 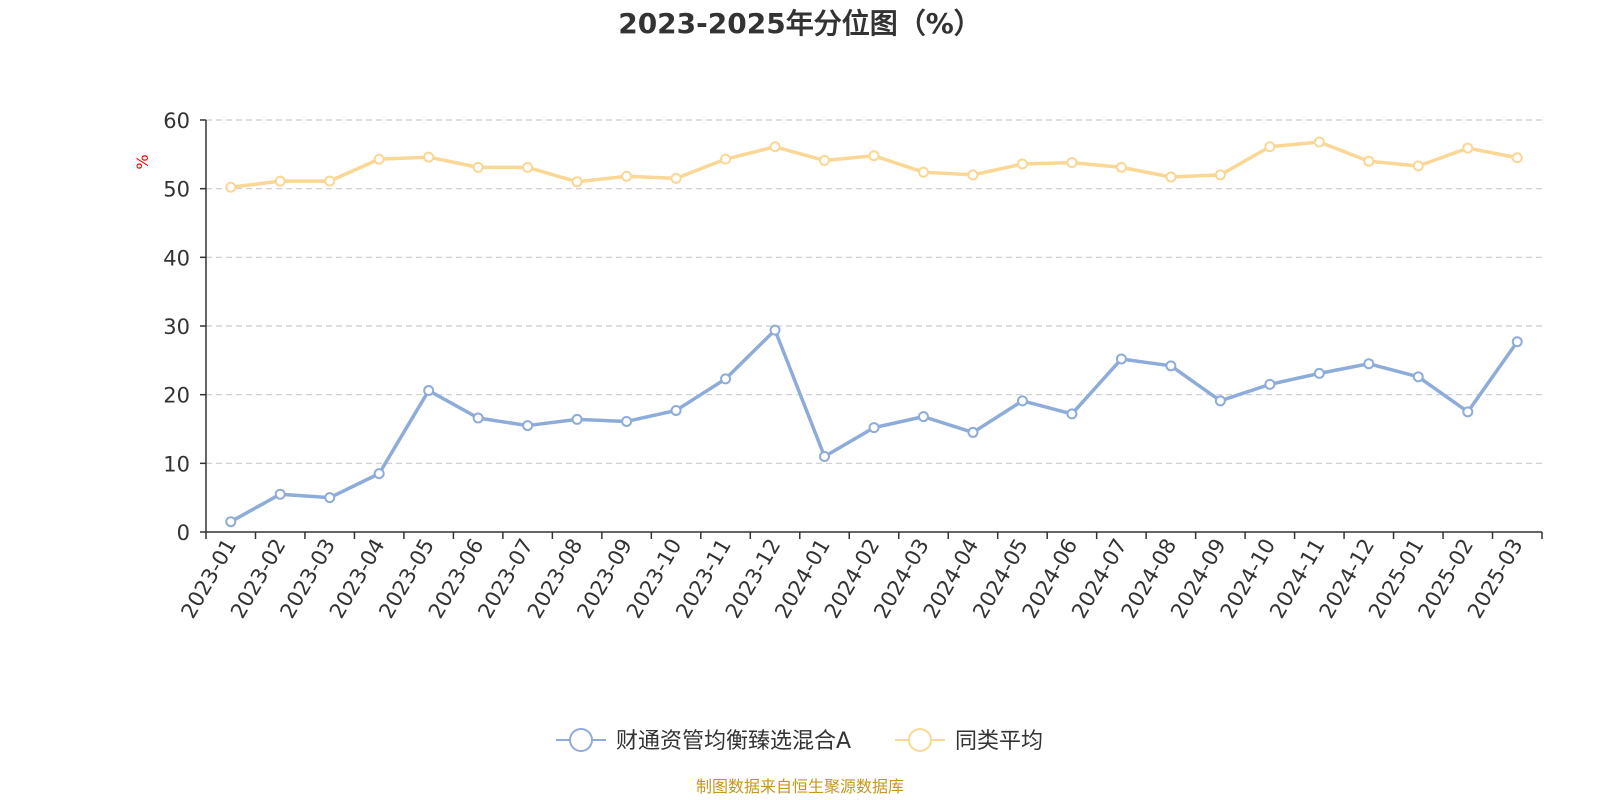 What do you see at coordinates (999, 741) in the screenshot?
I see `legend-label: 同类平均` at bounding box center [999, 741].